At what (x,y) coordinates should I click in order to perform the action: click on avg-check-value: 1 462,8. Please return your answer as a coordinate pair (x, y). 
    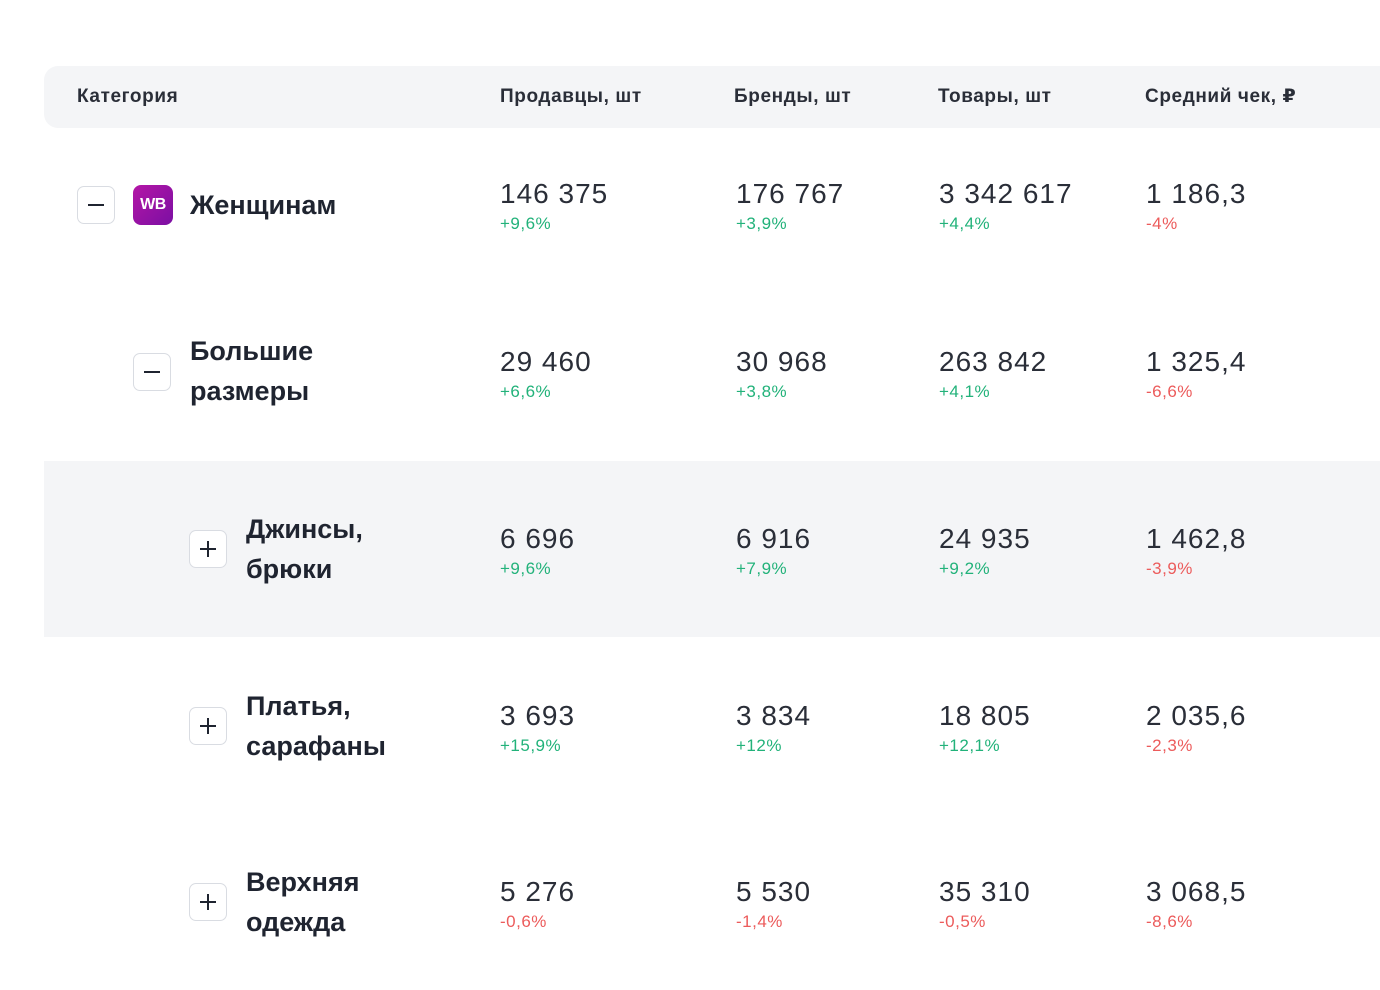
    Looking at the image, I should click on (1196, 538).